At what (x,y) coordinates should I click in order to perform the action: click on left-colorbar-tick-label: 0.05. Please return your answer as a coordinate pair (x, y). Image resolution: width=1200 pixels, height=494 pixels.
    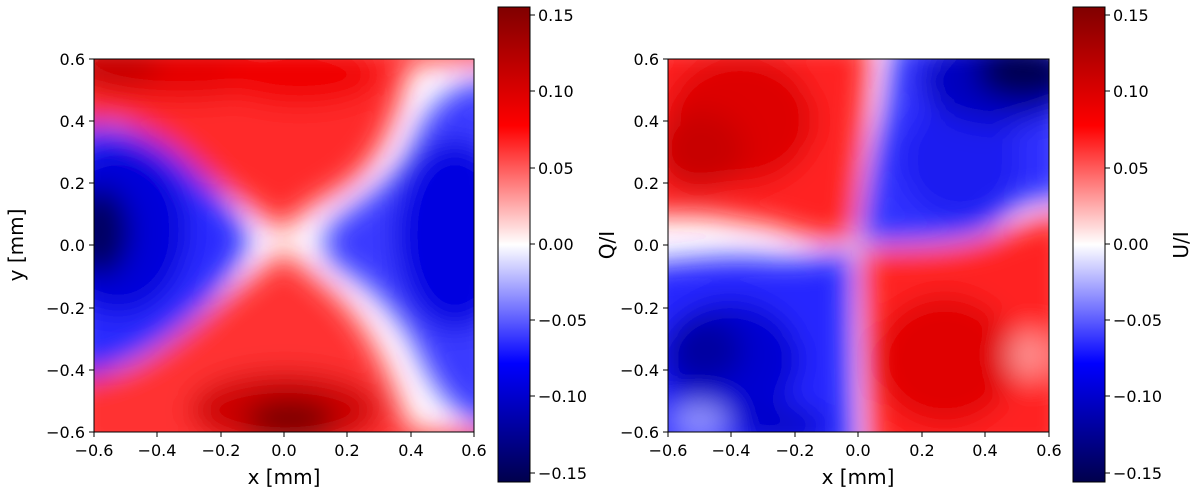
    Looking at the image, I should click on (556, 168).